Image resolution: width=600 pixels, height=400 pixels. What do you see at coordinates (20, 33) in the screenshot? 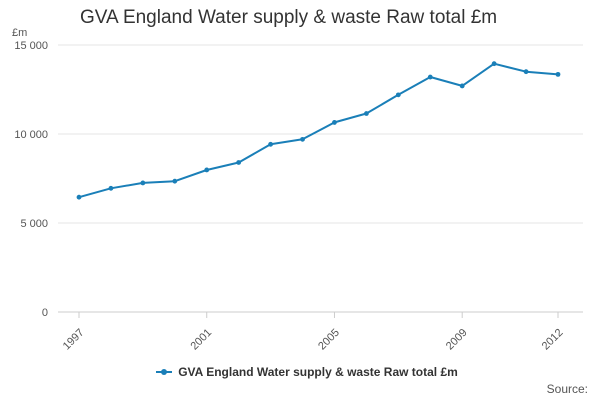
I see `y-axis-unit-label: £m` at bounding box center [20, 33].